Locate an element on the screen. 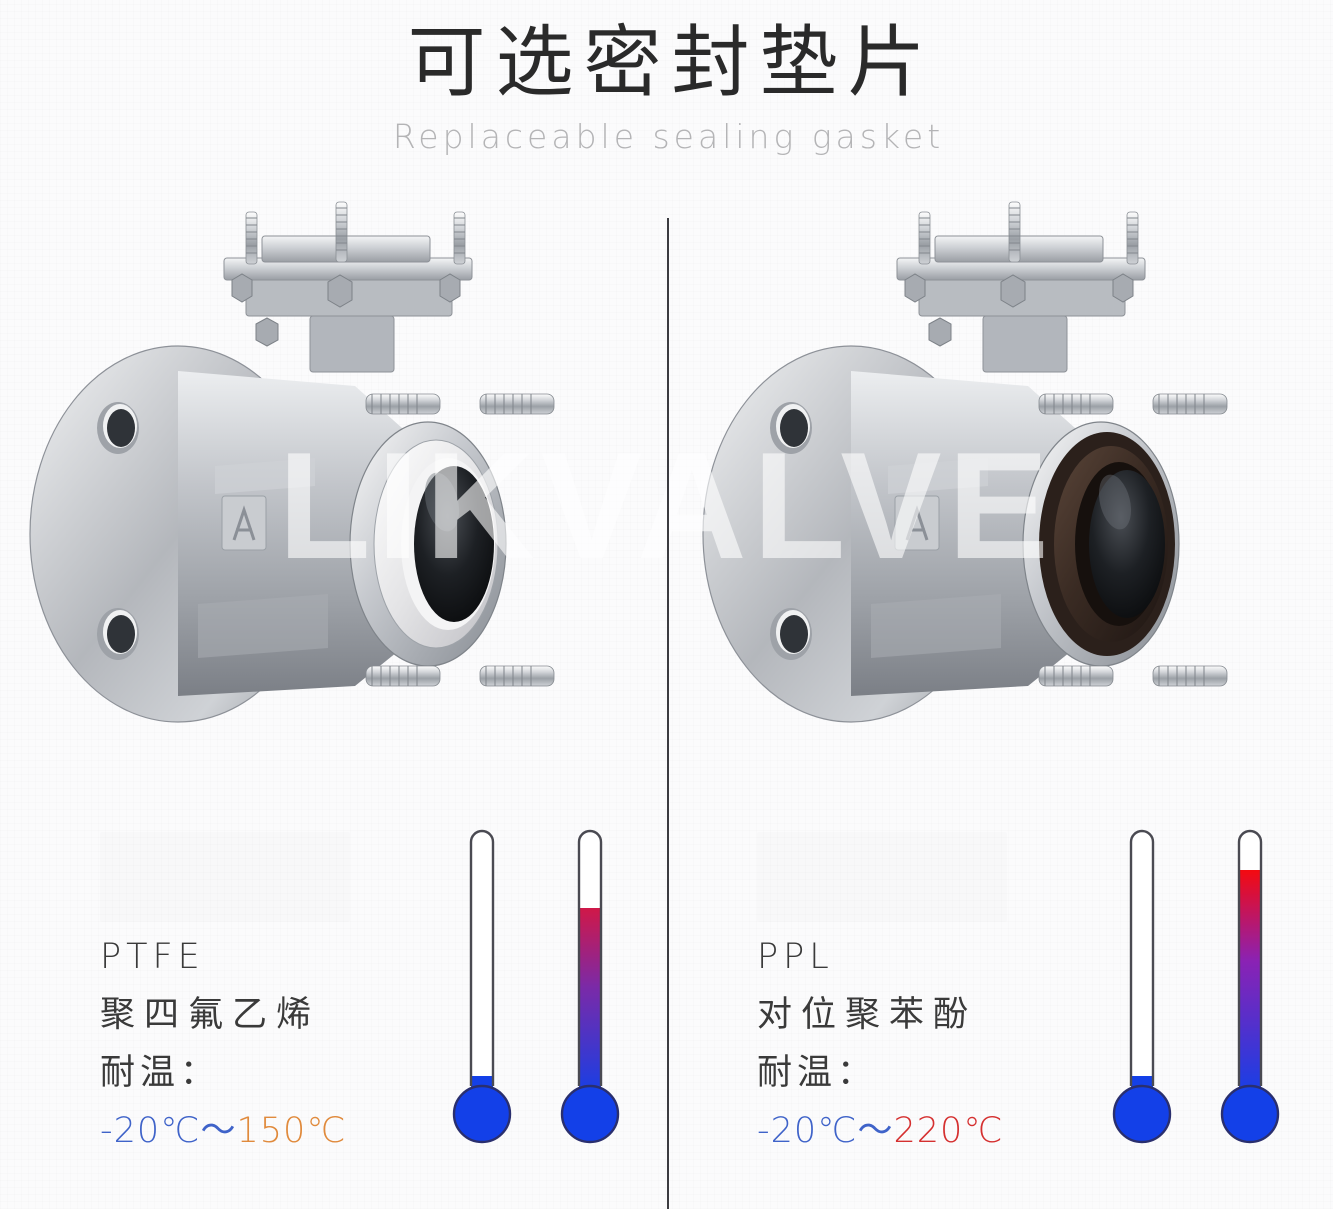  thermometer-group-ptfe is located at coordinates (536, 983).